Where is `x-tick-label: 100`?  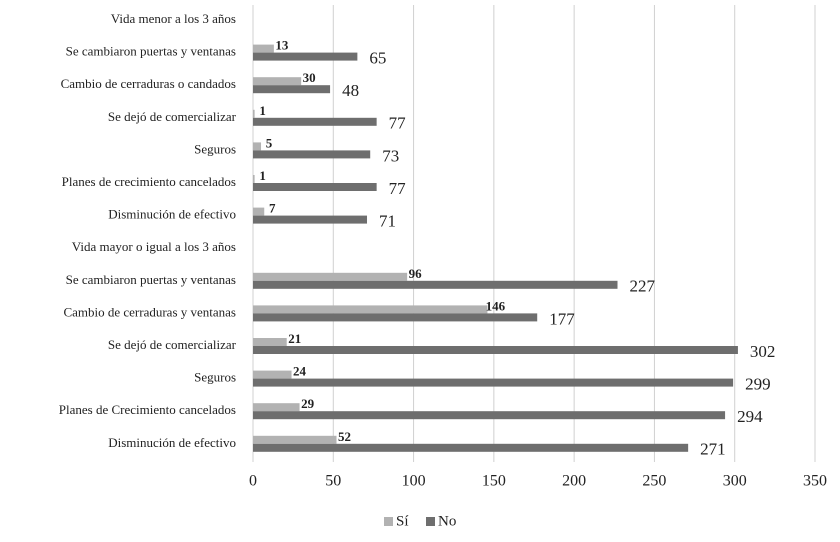 x-tick-label: 100 is located at coordinates (414, 481).